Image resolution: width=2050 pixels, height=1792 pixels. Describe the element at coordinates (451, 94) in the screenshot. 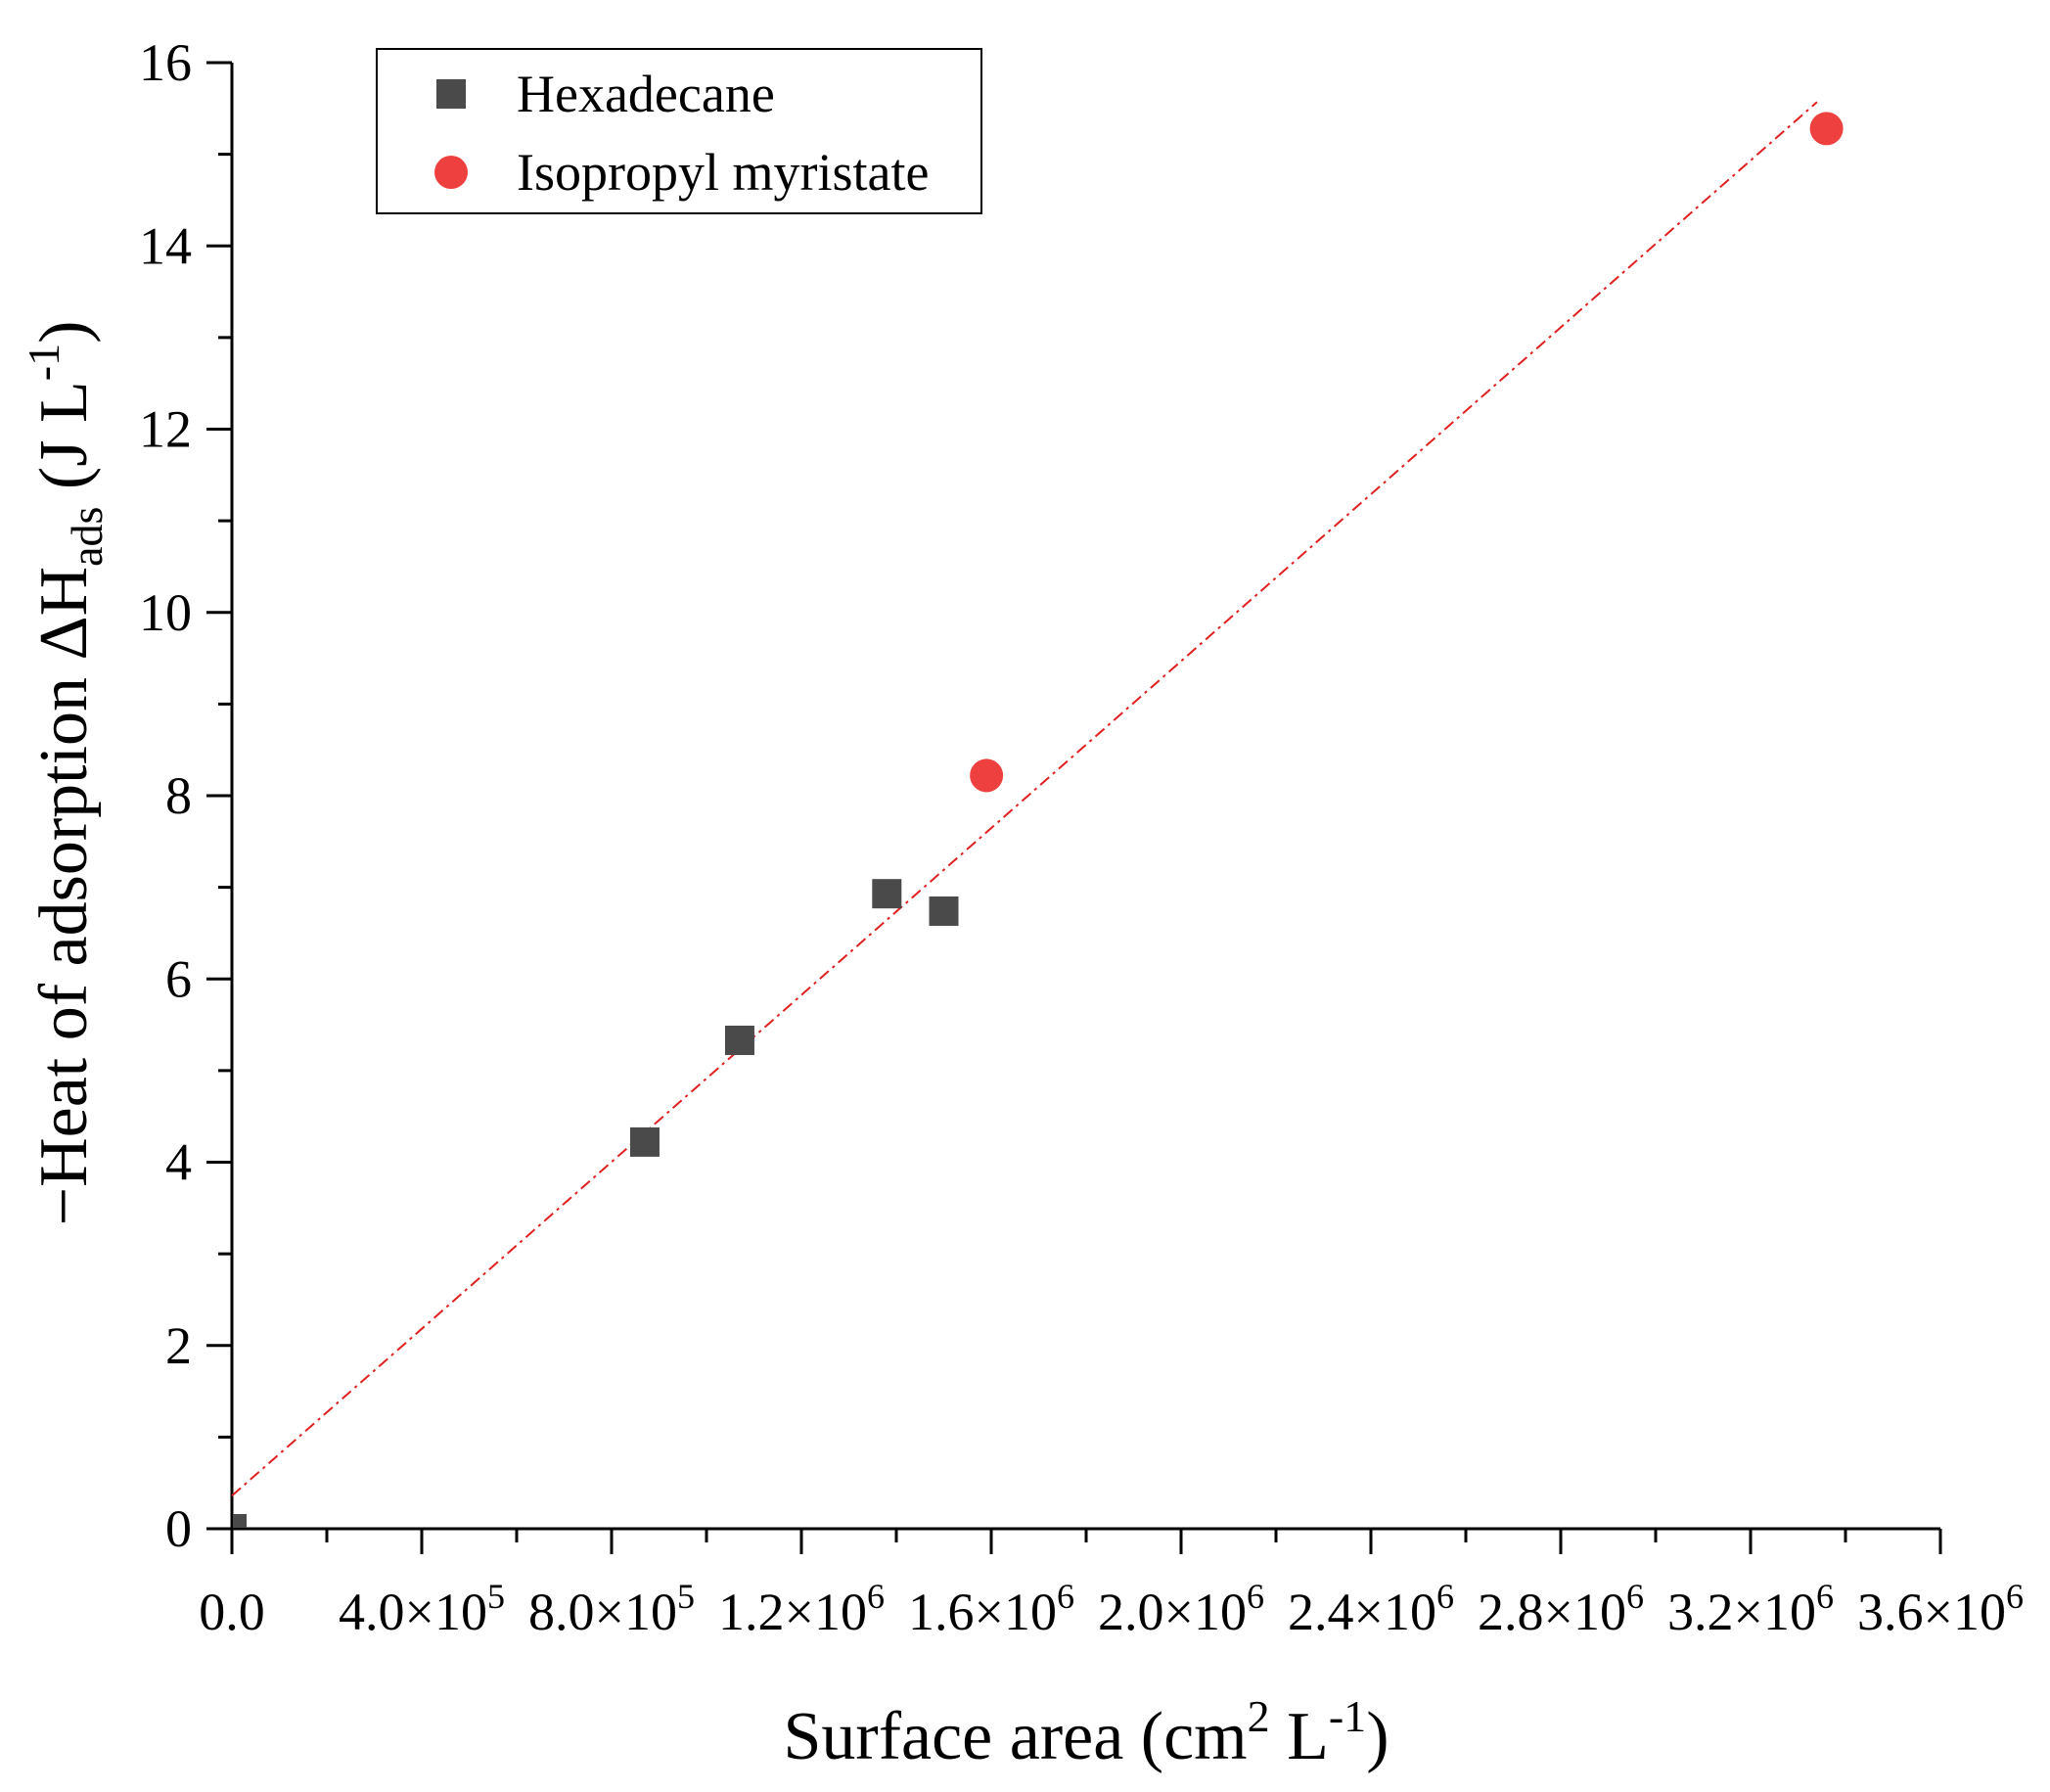

I see `legend-square-marker` at that location.